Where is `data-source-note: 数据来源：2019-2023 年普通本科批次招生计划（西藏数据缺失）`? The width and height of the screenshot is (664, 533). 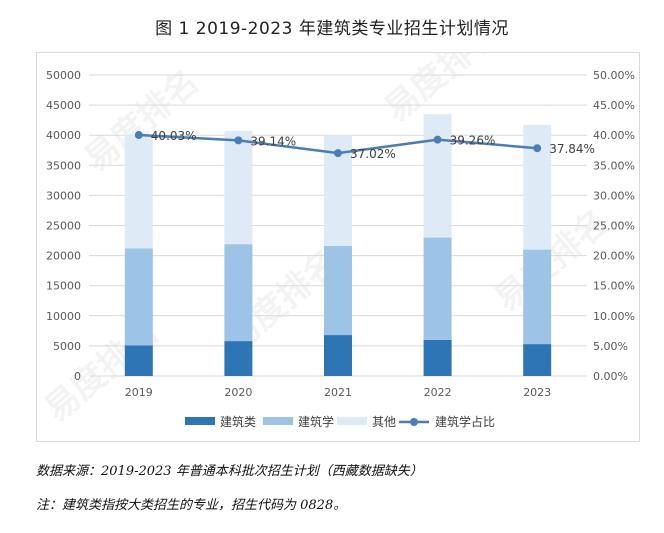
data-source-note: 数据来源：2019-2023 年普通本科批次招生计划（西藏数据缺失） is located at coordinates (229, 471).